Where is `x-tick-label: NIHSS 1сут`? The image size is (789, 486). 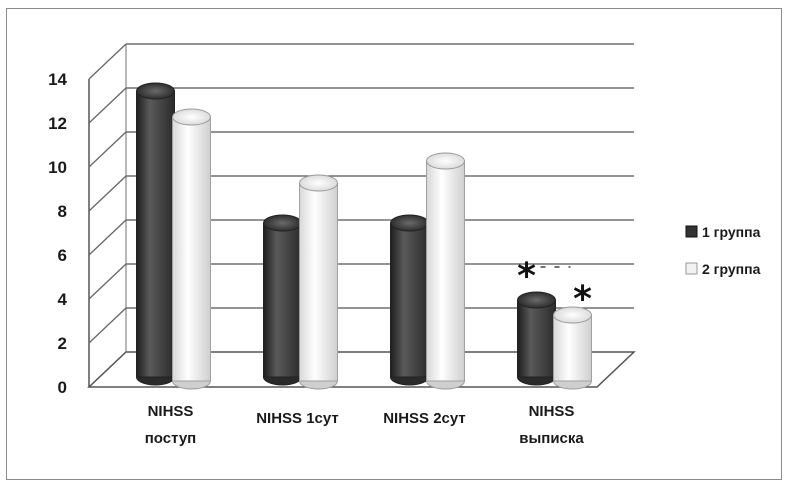 x-tick-label: NIHSS 1сут is located at coordinates (297, 418).